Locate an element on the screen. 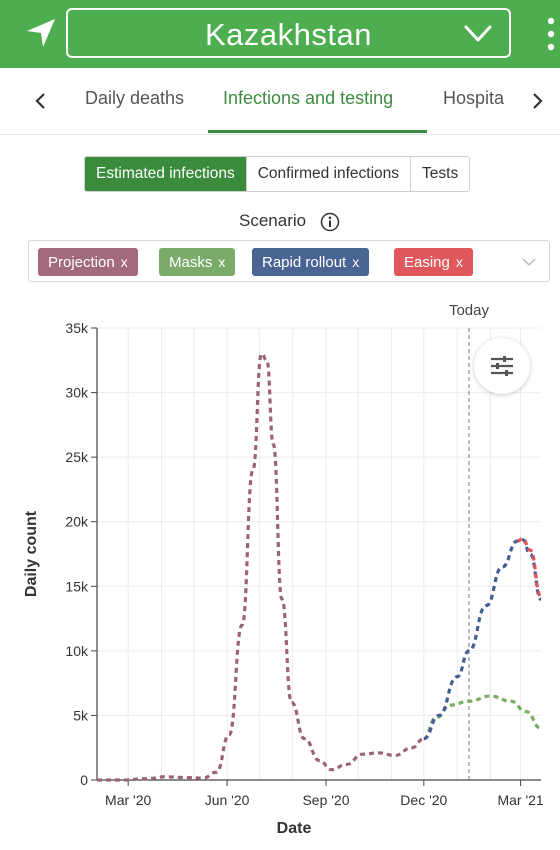 This screenshot has height=850, width=560. confirmed-infections-button: Confirmed infections is located at coordinates (329, 174).